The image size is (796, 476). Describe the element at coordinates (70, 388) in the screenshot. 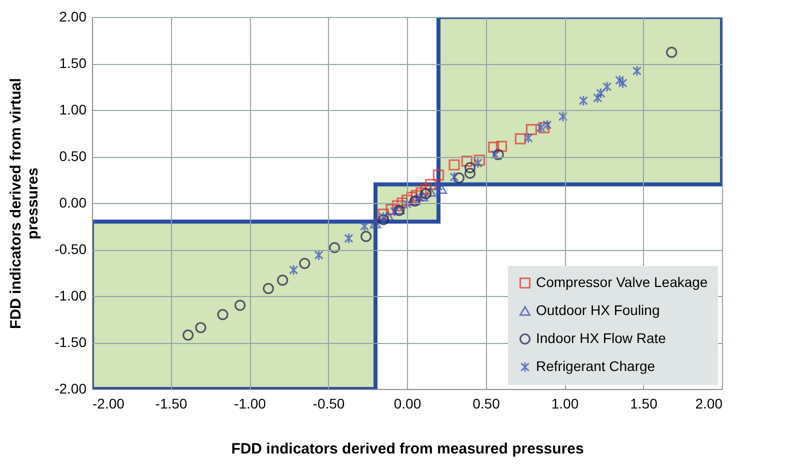

I see `y-tick-label: -2.00` at that location.